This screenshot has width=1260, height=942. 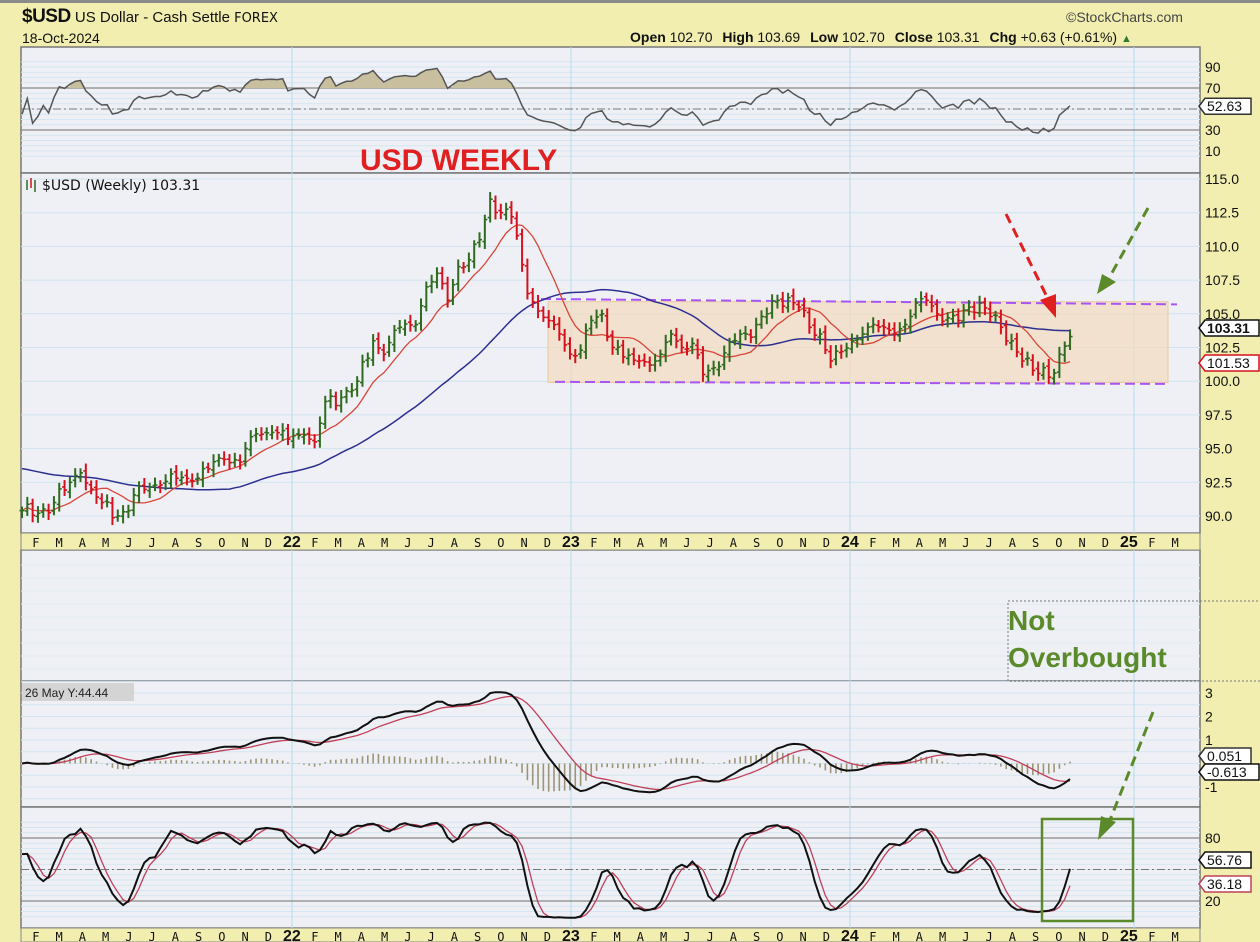 What do you see at coordinates (1211, 787) in the screenshot?
I see `macd-tick-label: -1` at bounding box center [1211, 787].